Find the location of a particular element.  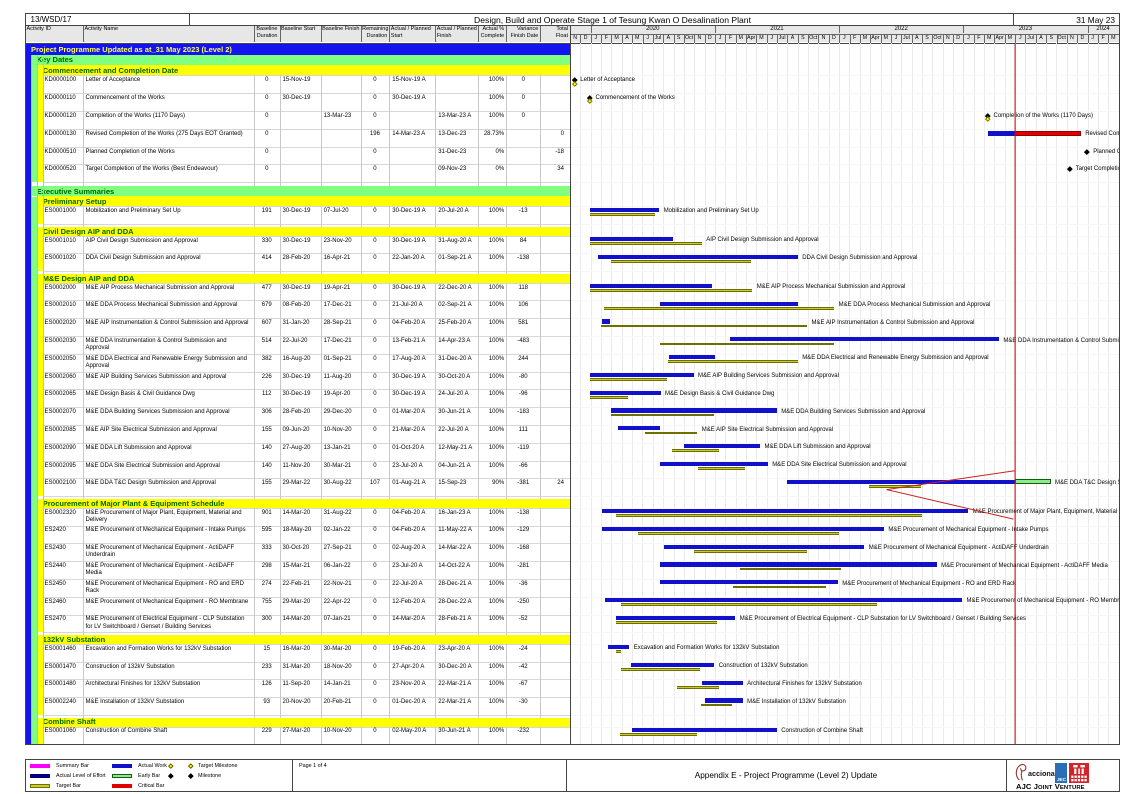

svg-text: acciona is located at coordinates (1042, 773).